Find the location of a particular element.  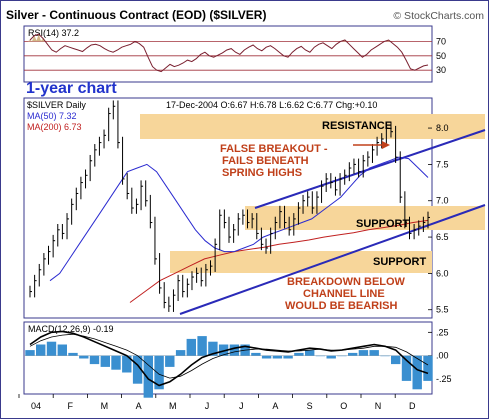

rsi-ticks: 70 50 30 is located at coordinates (441, 55).